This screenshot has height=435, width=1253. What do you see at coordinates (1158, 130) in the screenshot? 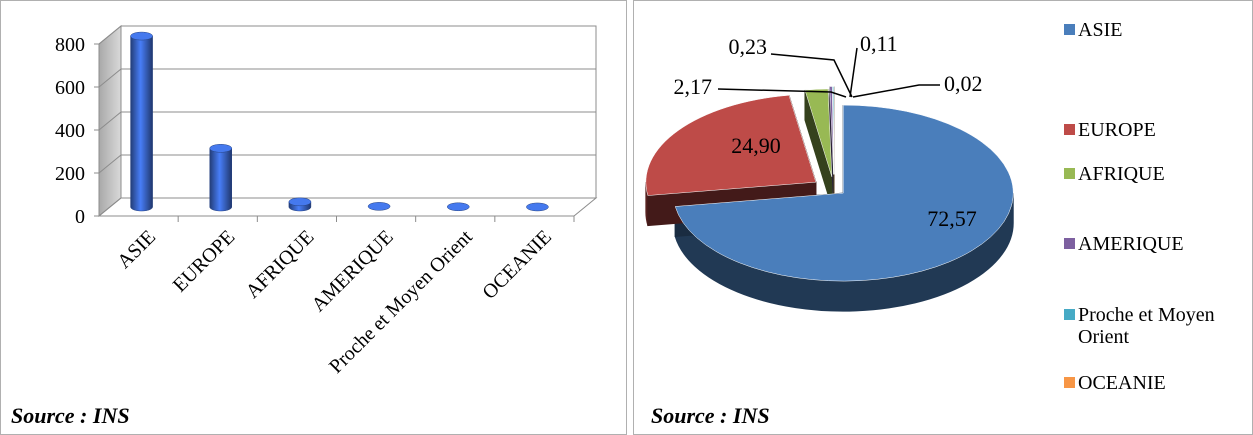
I see `legend-item: EUROPE` at bounding box center [1158, 130].